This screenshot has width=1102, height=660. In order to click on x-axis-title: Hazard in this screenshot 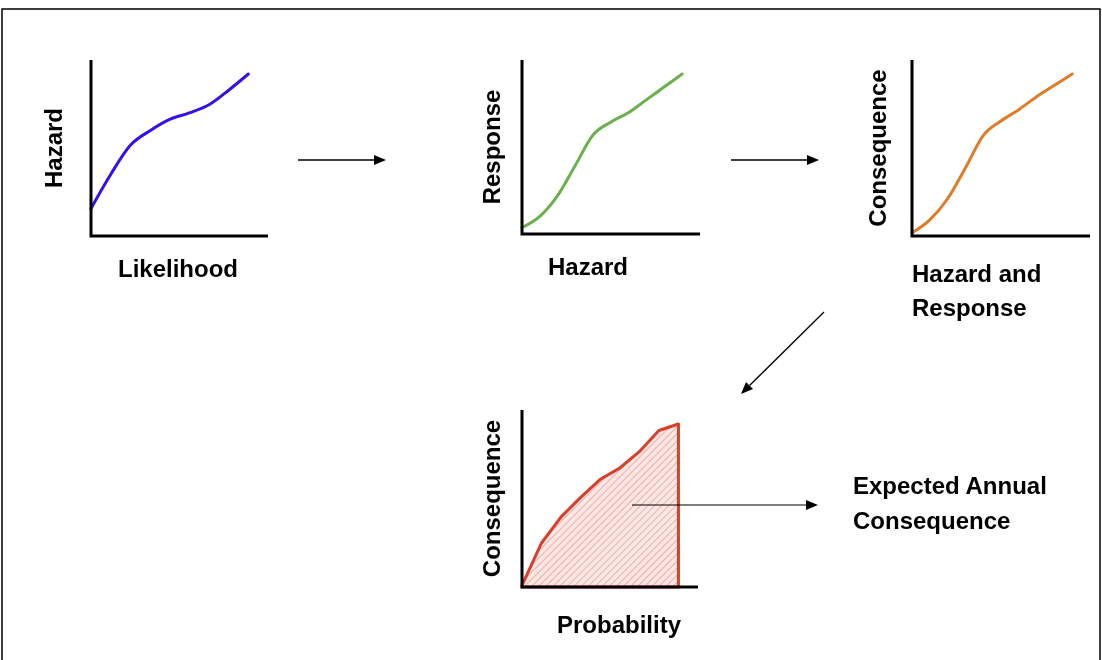, I will do `click(588, 266)`.